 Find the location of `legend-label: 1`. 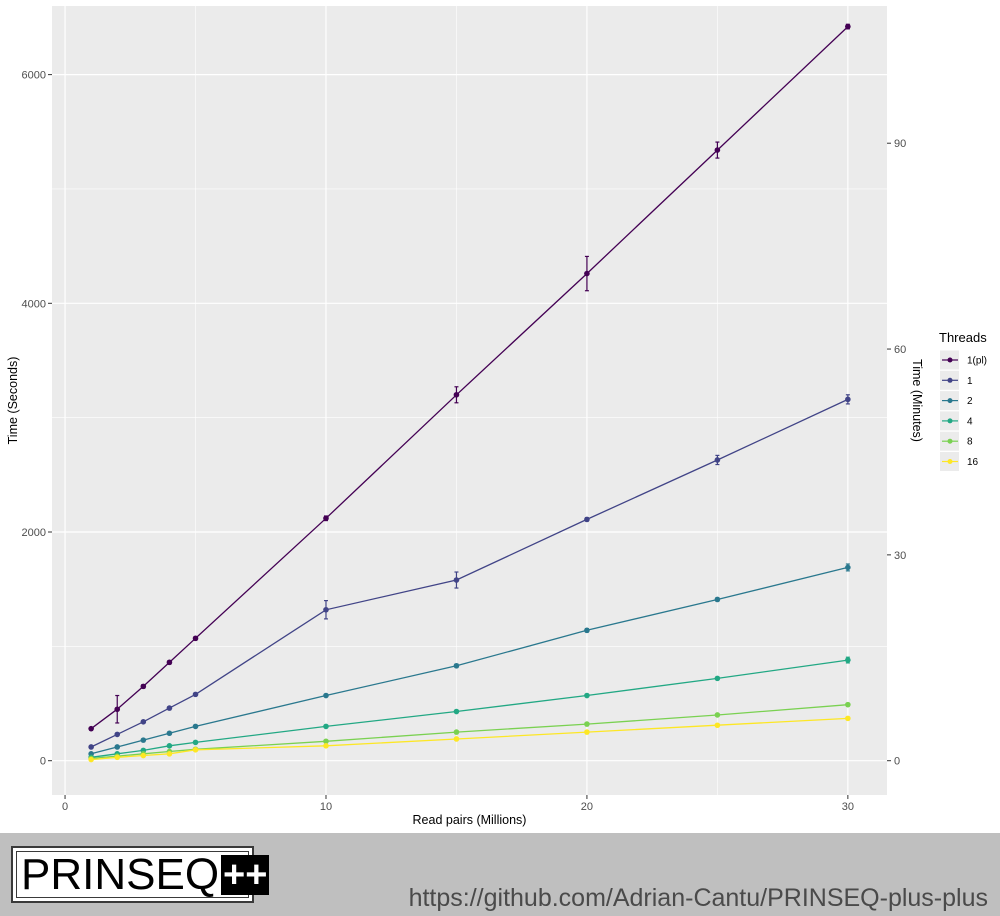

legend-label: 1 is located at coordinates (970, 381).